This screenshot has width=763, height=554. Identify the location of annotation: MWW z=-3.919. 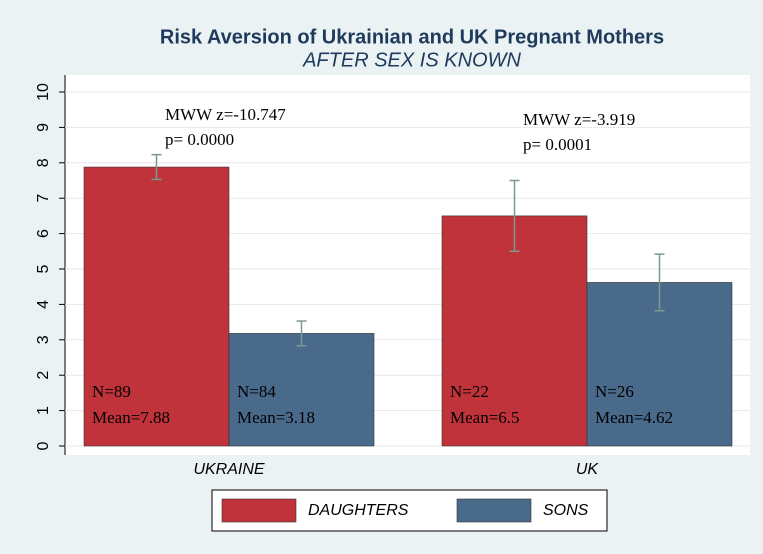
(579, 119).